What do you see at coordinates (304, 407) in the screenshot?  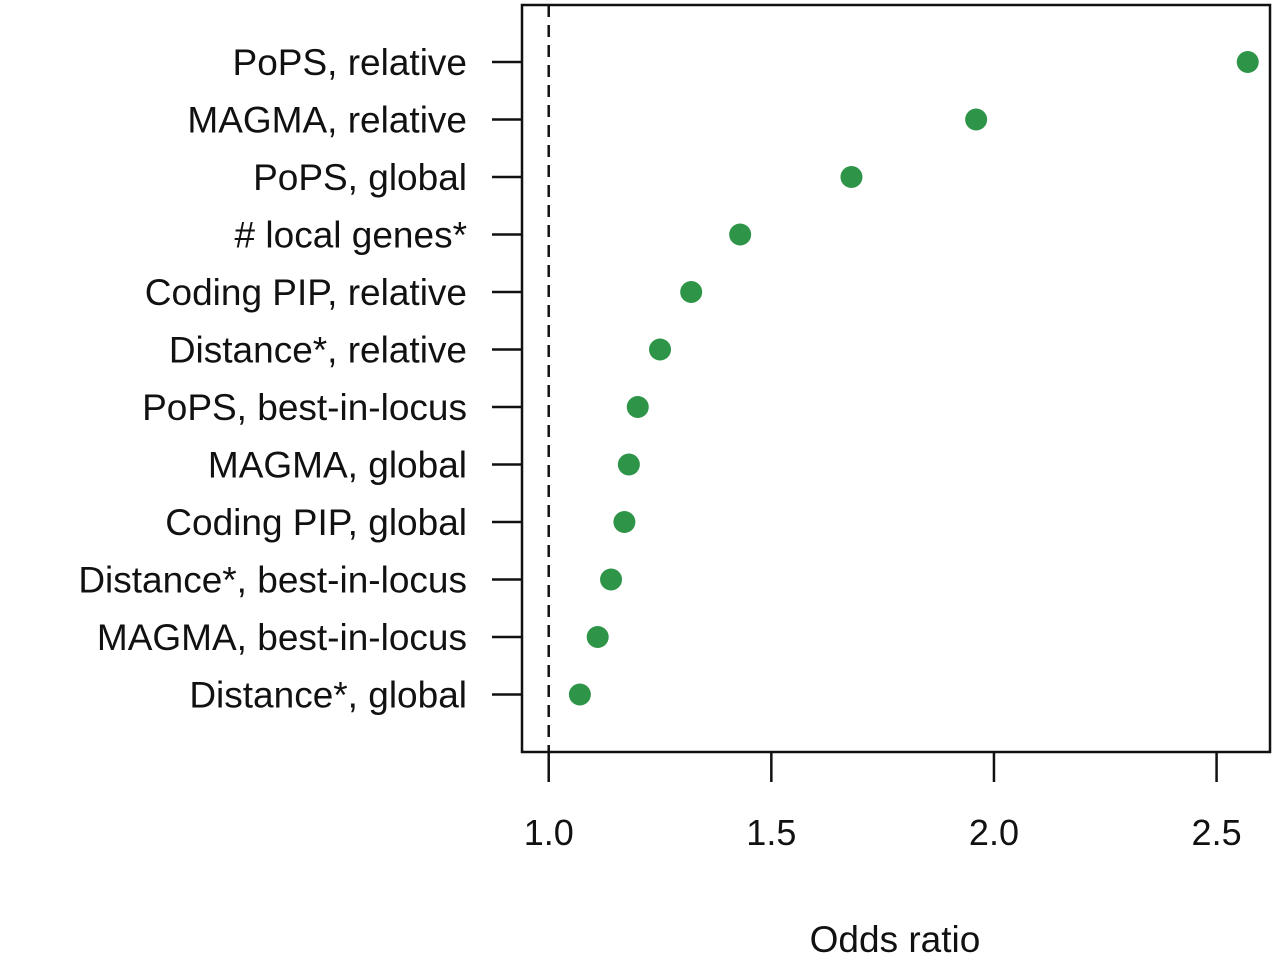 I see `category-label: PoPS, best-in-locus` at bounding box center [304, 407].